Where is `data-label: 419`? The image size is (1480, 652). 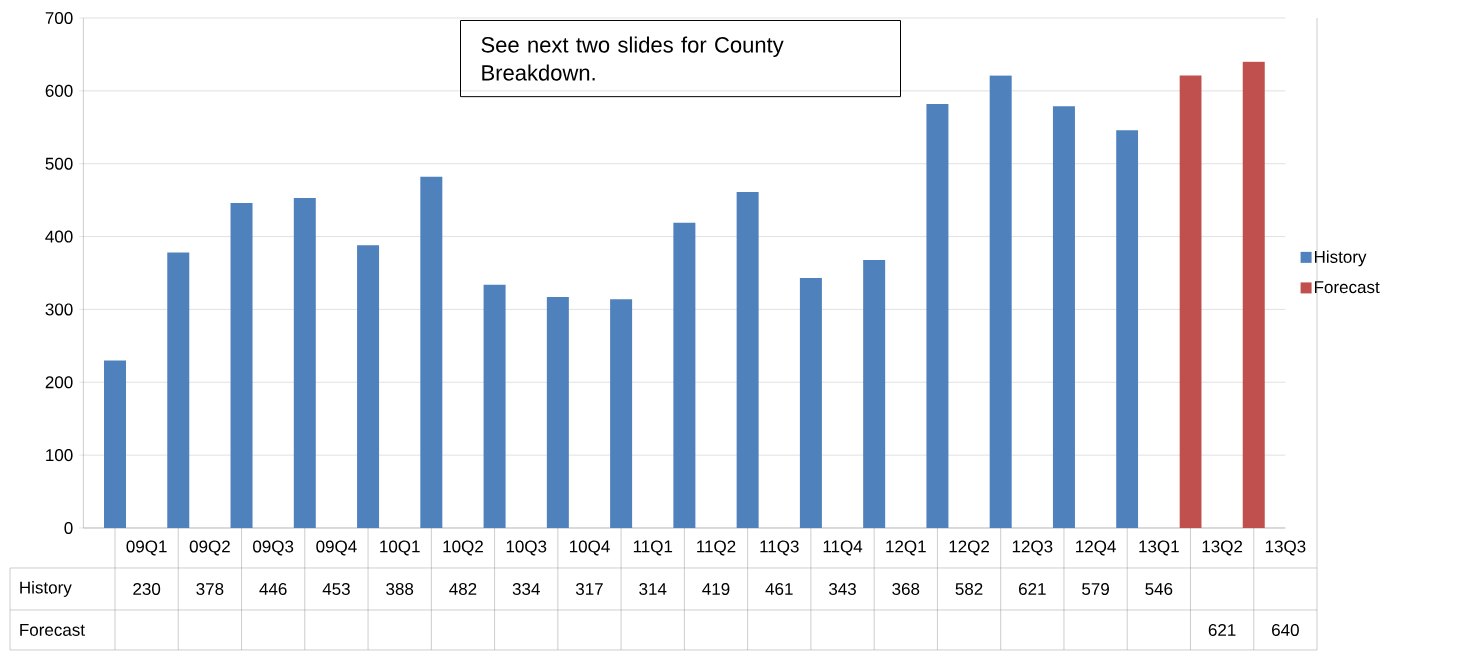 data-label: 419 is located at coordinates (716, 589).